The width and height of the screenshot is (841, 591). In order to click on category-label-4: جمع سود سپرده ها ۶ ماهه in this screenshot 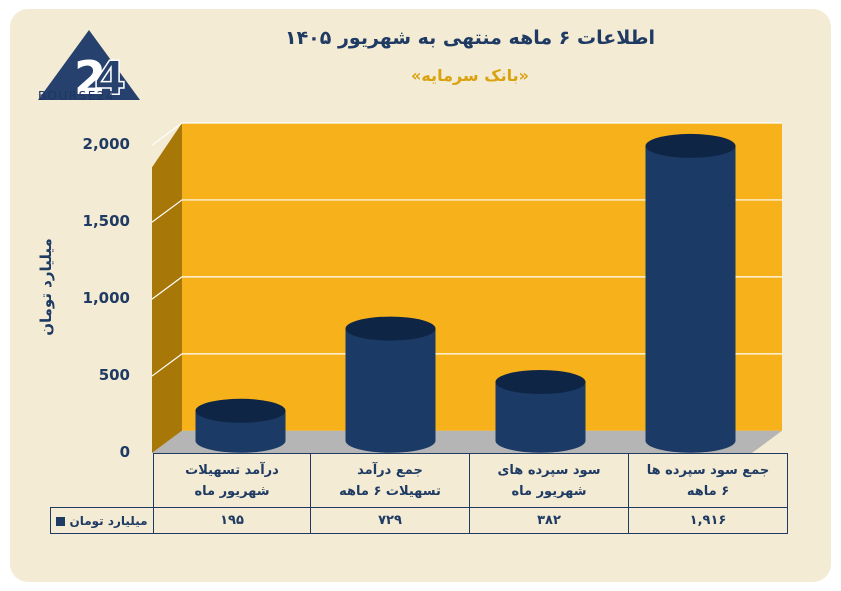, I will do `click(708, 480)`.